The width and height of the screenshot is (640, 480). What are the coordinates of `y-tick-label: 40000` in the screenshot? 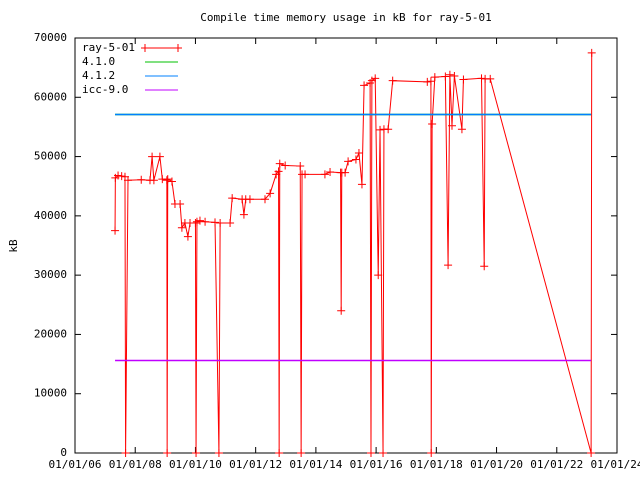 It's located at (50, 215).